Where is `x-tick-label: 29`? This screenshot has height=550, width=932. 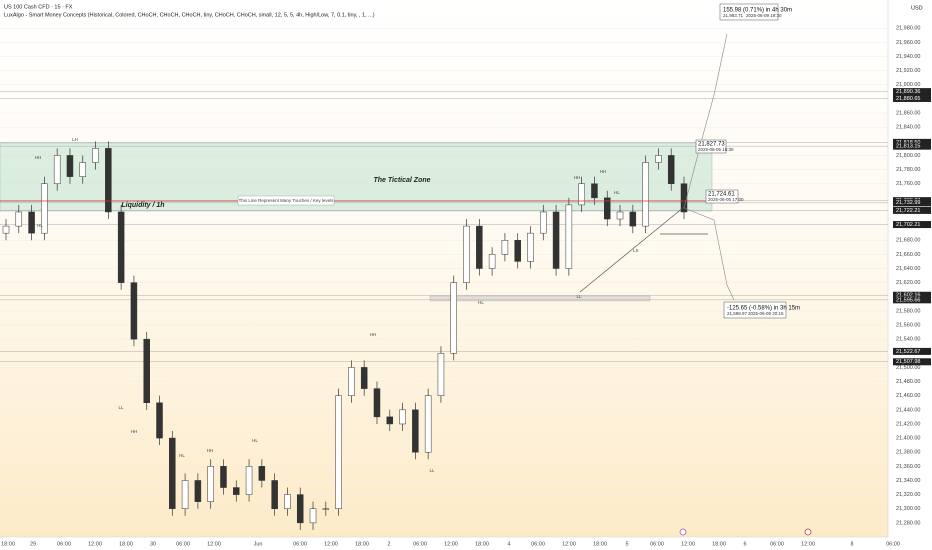
x-tick-label: 29 is located at coordinates (33, 544).